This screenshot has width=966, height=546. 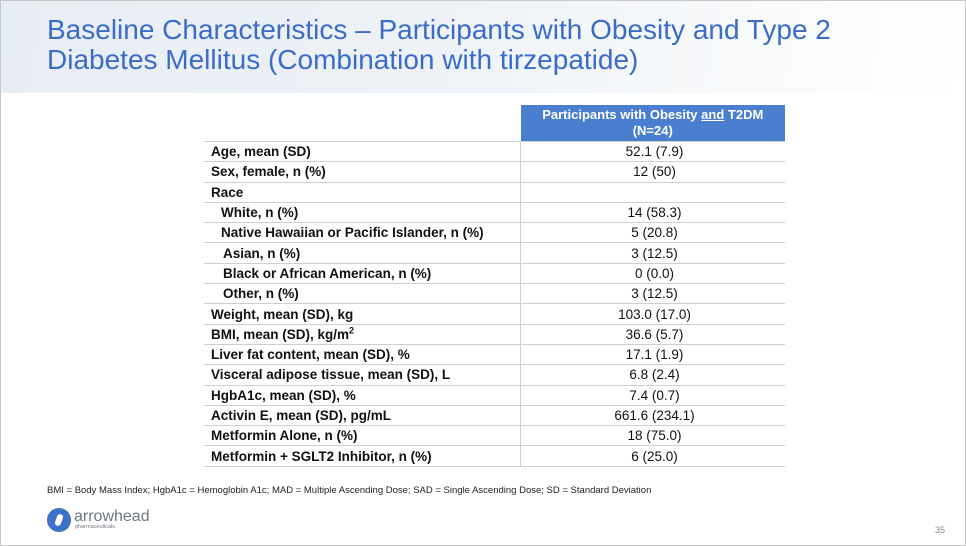 What do you see at coordinates (362, 416) in the screenshot?
I see `row-label: Activin E, mean (SD), pg/mL` at bounding box center [362, 416].